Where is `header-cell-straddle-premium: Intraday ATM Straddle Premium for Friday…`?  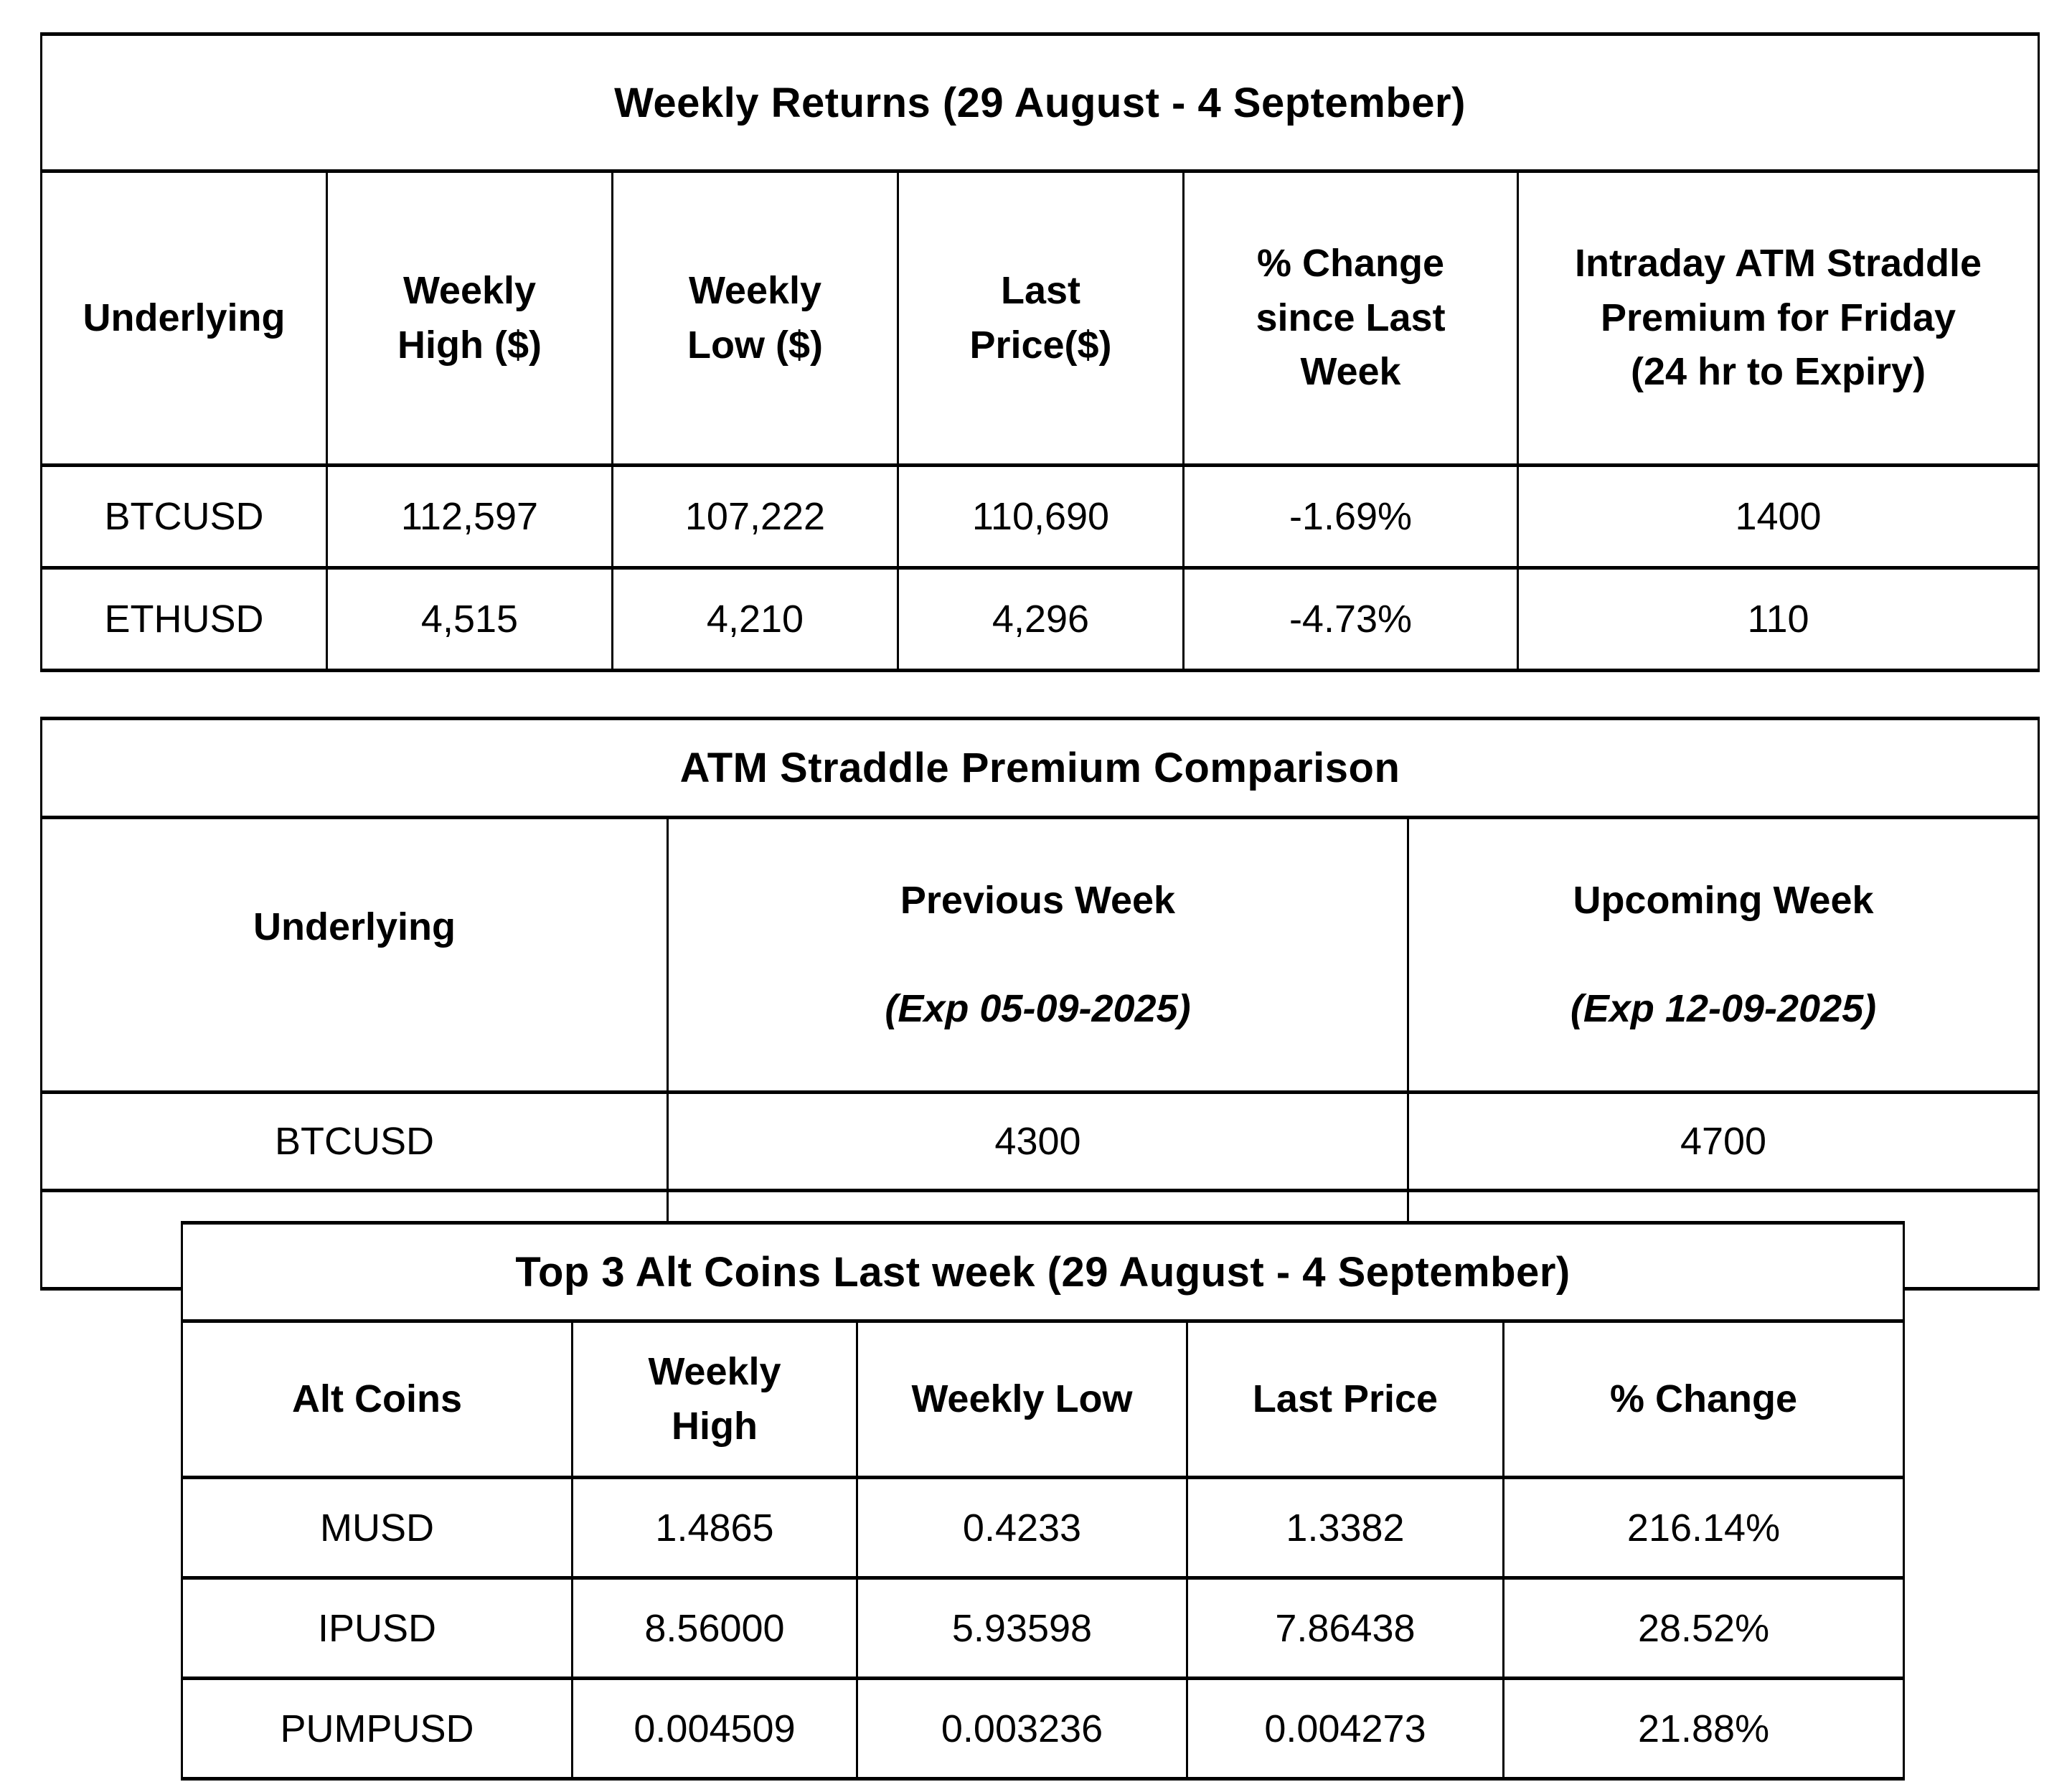 header-cell-straddle-premium: Intraday ATM Straddle Premium for Friday… is located at coordinates (1778, 318).